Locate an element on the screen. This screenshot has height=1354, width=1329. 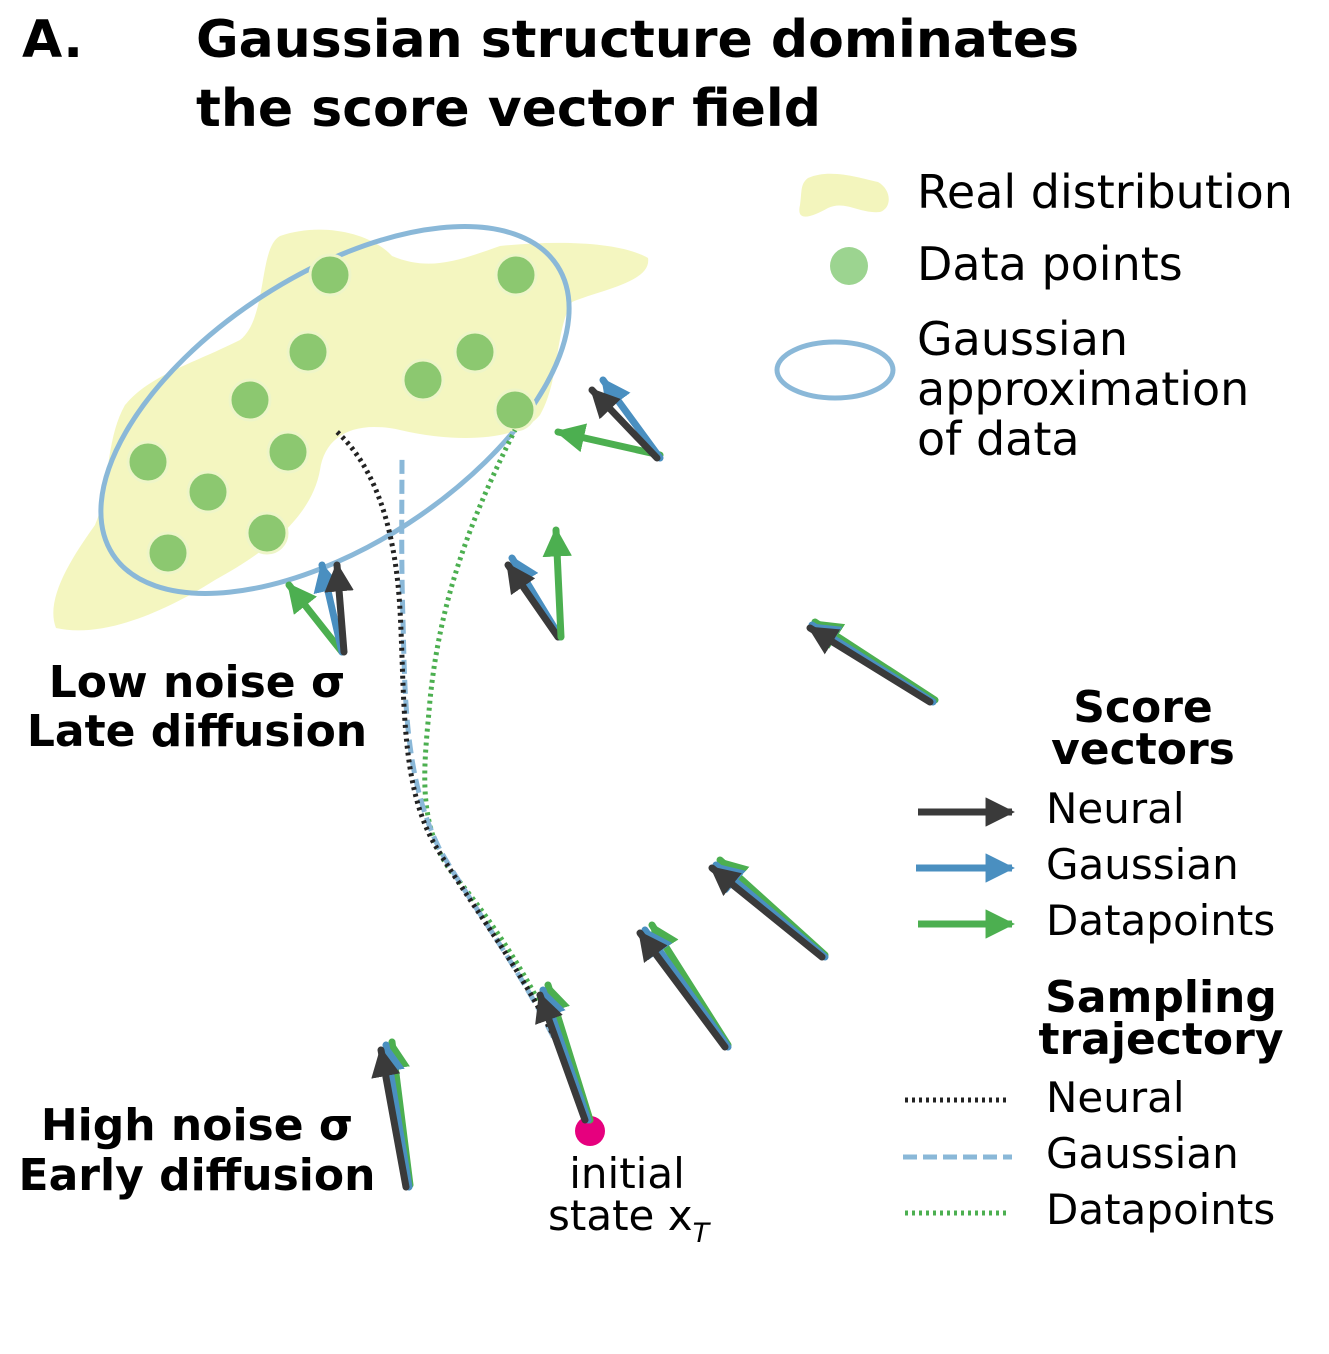
legend-gaussian-swatch is located at coordinates (835, 370).